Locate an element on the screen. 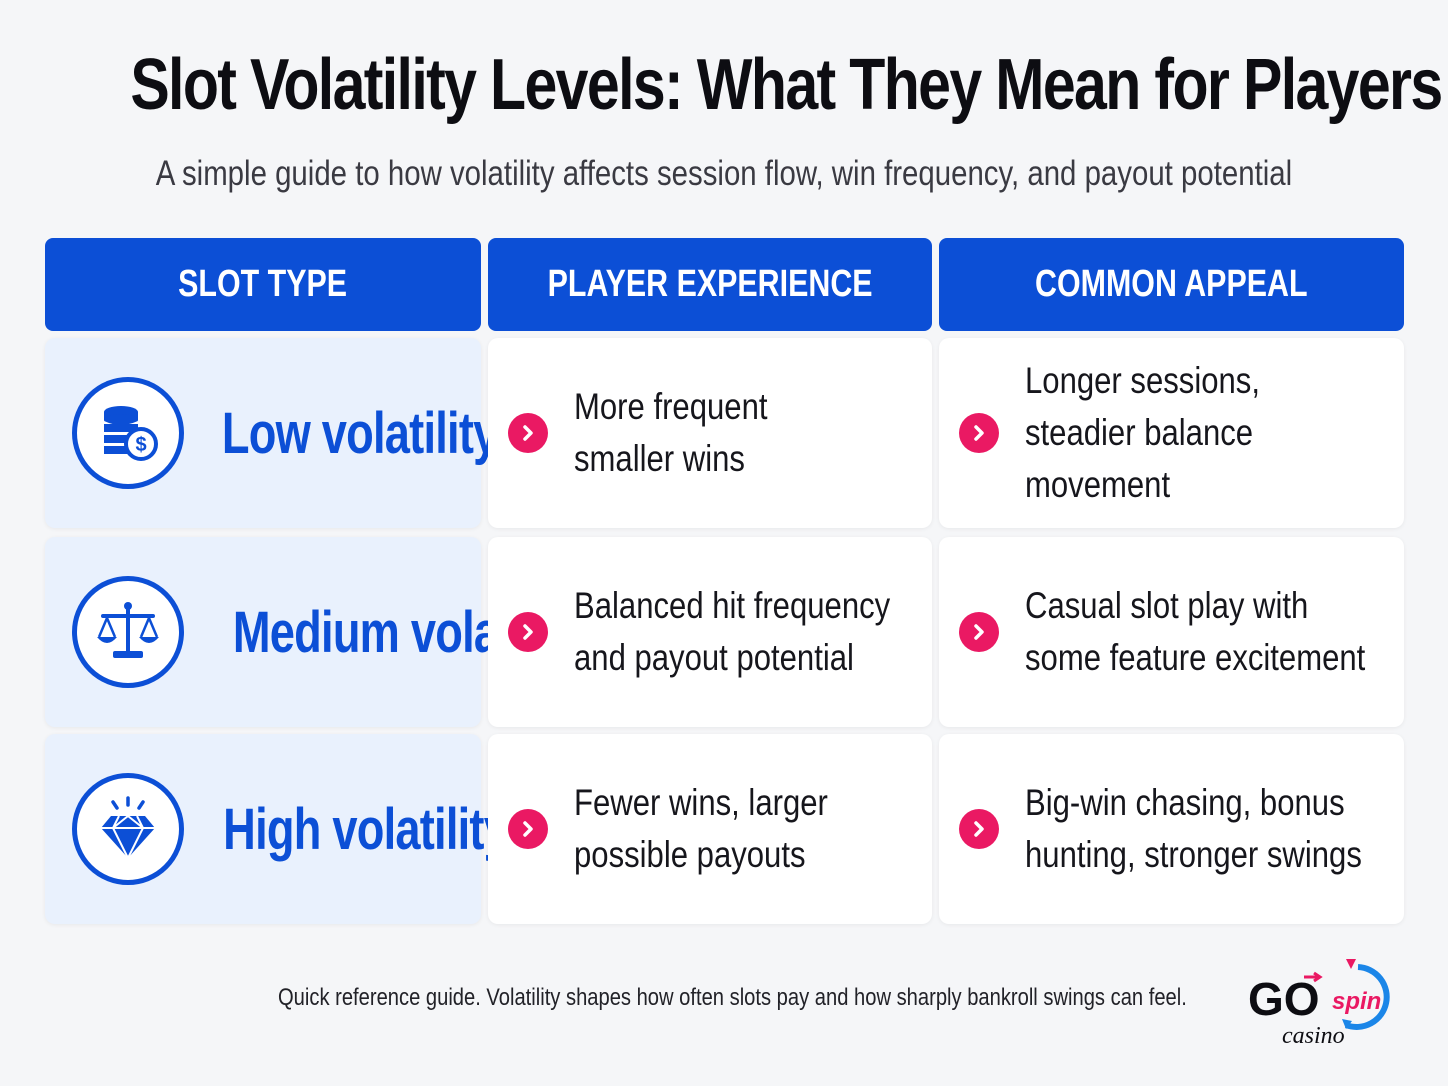 The width and height of the screenshot is (1448, 1086). svg-text: GO is located at coordinates (1284, 999).